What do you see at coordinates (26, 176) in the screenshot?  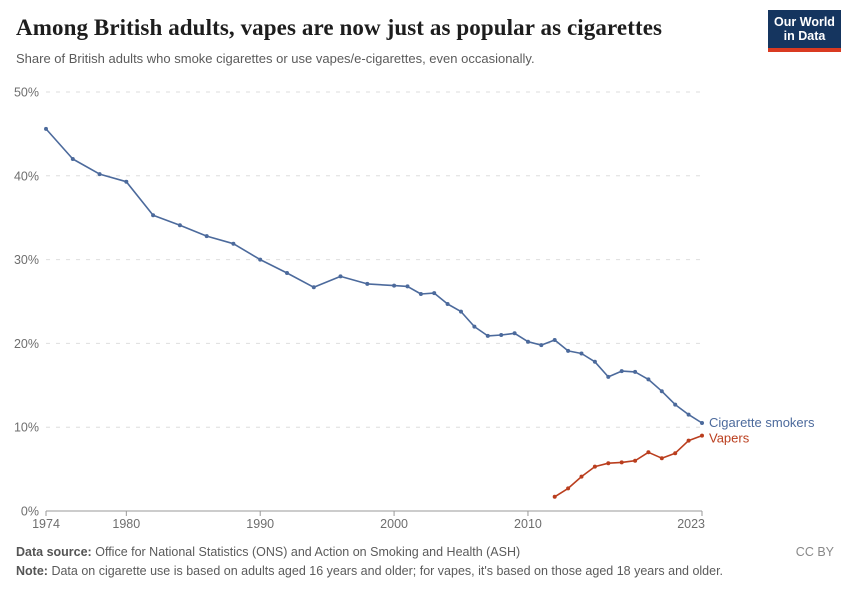 I see `y-axis-label-40: 40%` at bounding box center [26, 176].